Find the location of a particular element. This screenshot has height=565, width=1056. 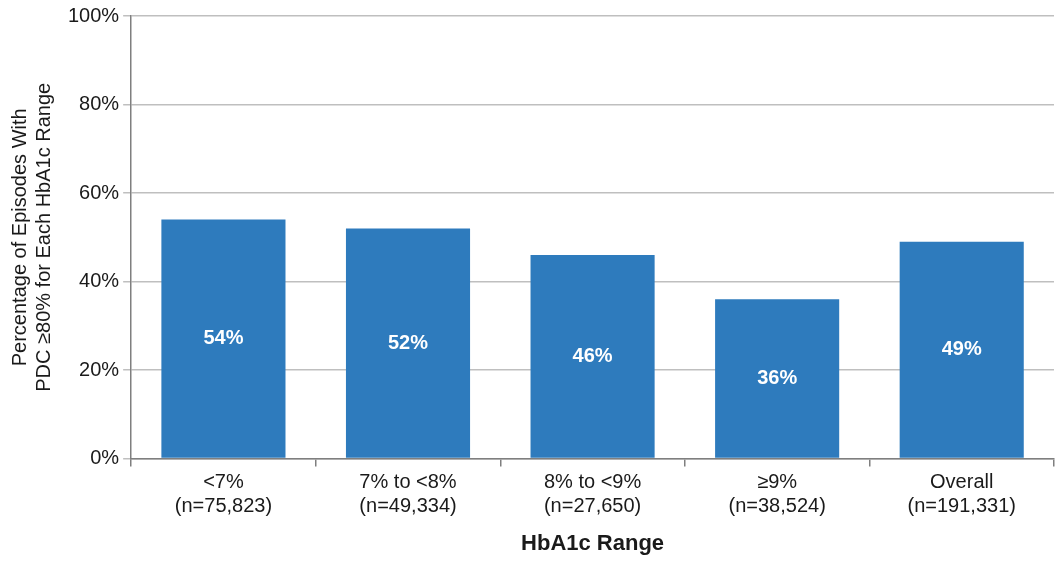

data-label: 49% is located at coordinates (961, 348).